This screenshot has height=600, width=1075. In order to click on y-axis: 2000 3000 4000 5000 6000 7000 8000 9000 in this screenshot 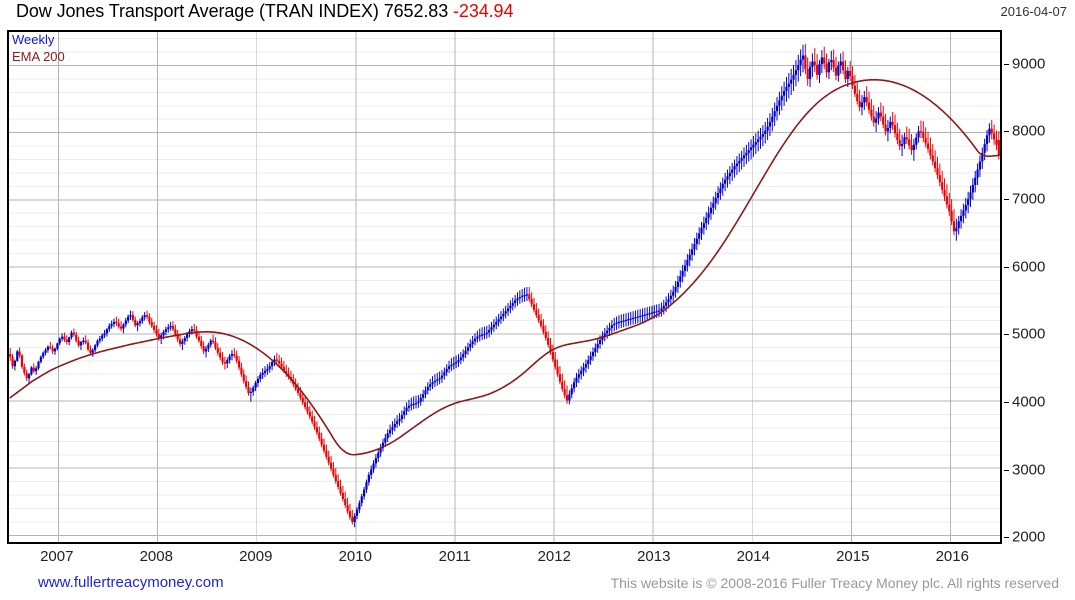, I will do `click(1039, 288)`.